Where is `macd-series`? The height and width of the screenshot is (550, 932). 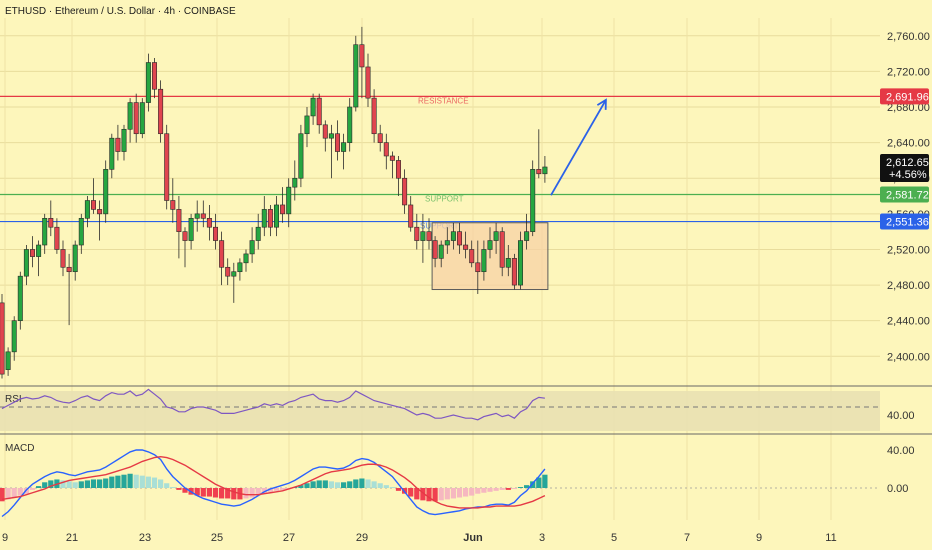
macd-series is located at coordinates (440, 483).